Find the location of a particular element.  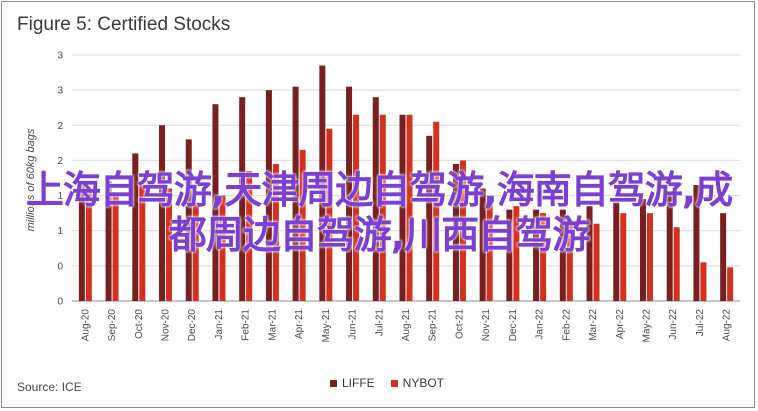

x-tick-label: Jun-22 is located at coordinates (673, 324).